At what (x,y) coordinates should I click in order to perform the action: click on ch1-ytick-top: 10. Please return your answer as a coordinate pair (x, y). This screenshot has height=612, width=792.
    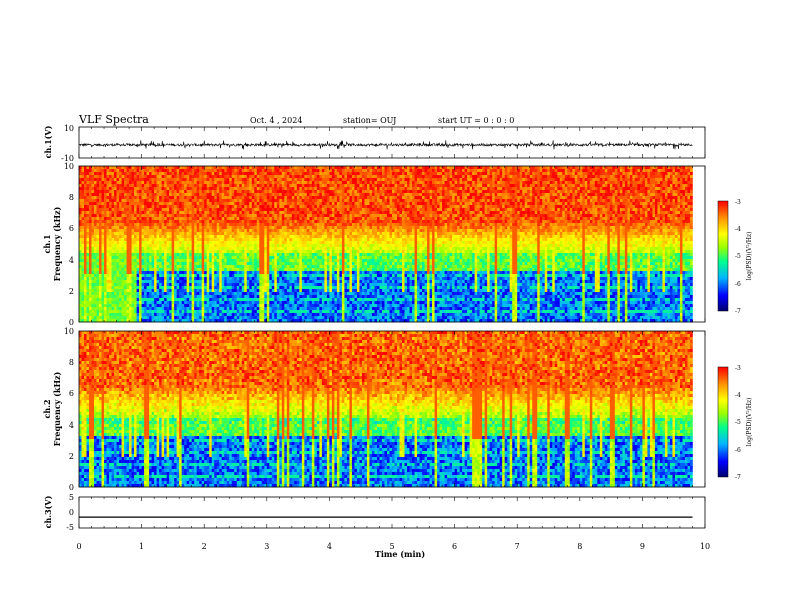
    Looking at the image, I should click on (69, 128).